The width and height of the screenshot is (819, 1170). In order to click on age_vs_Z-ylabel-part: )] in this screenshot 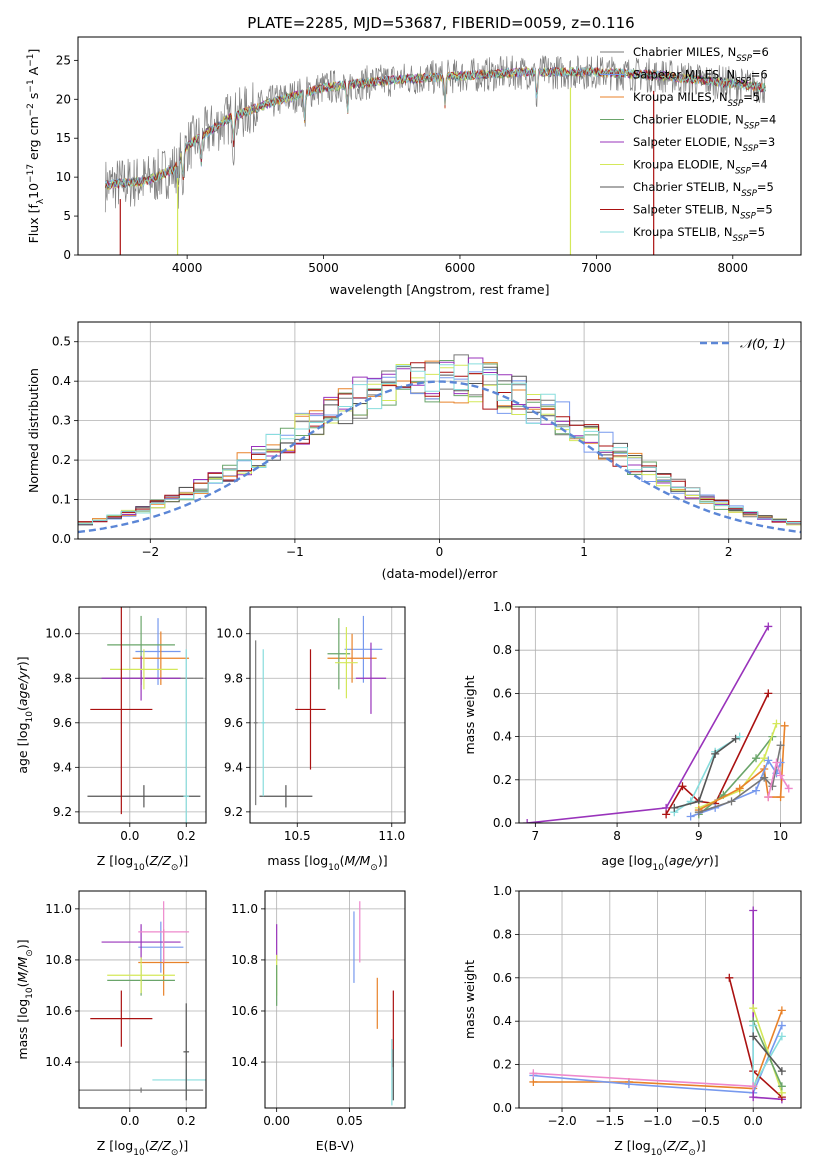, I will do `click(22, 661)`.